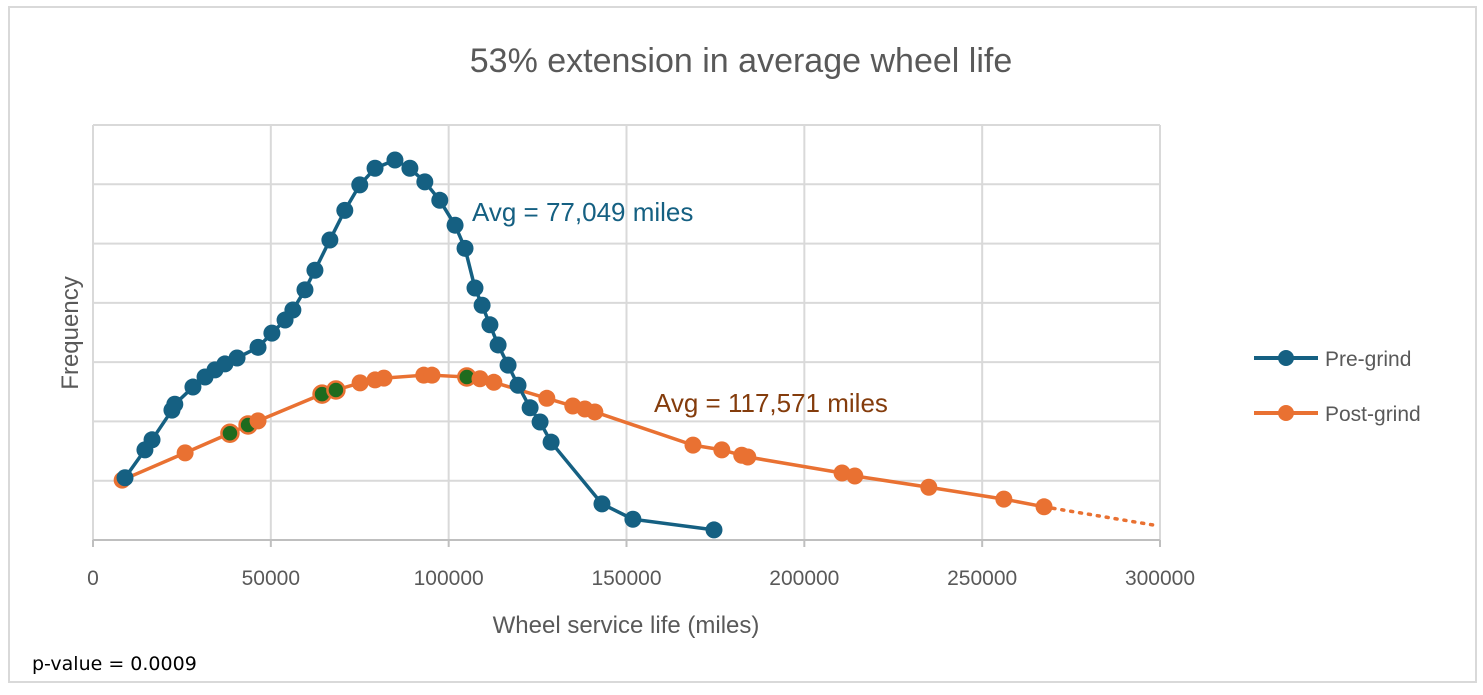 The image size is (1483, 695). I want to click on x-tick-labels: 0 50000 100000 150000 200000 250000 300000, so click(641, 578).